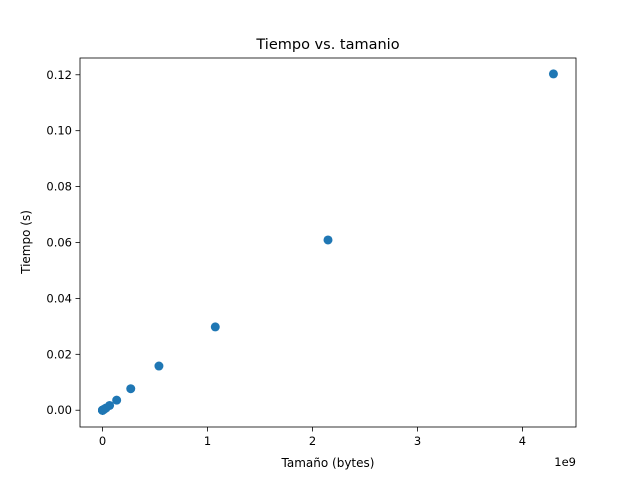  I want to click on y-tick-label: 0.06, so click(59, 243).